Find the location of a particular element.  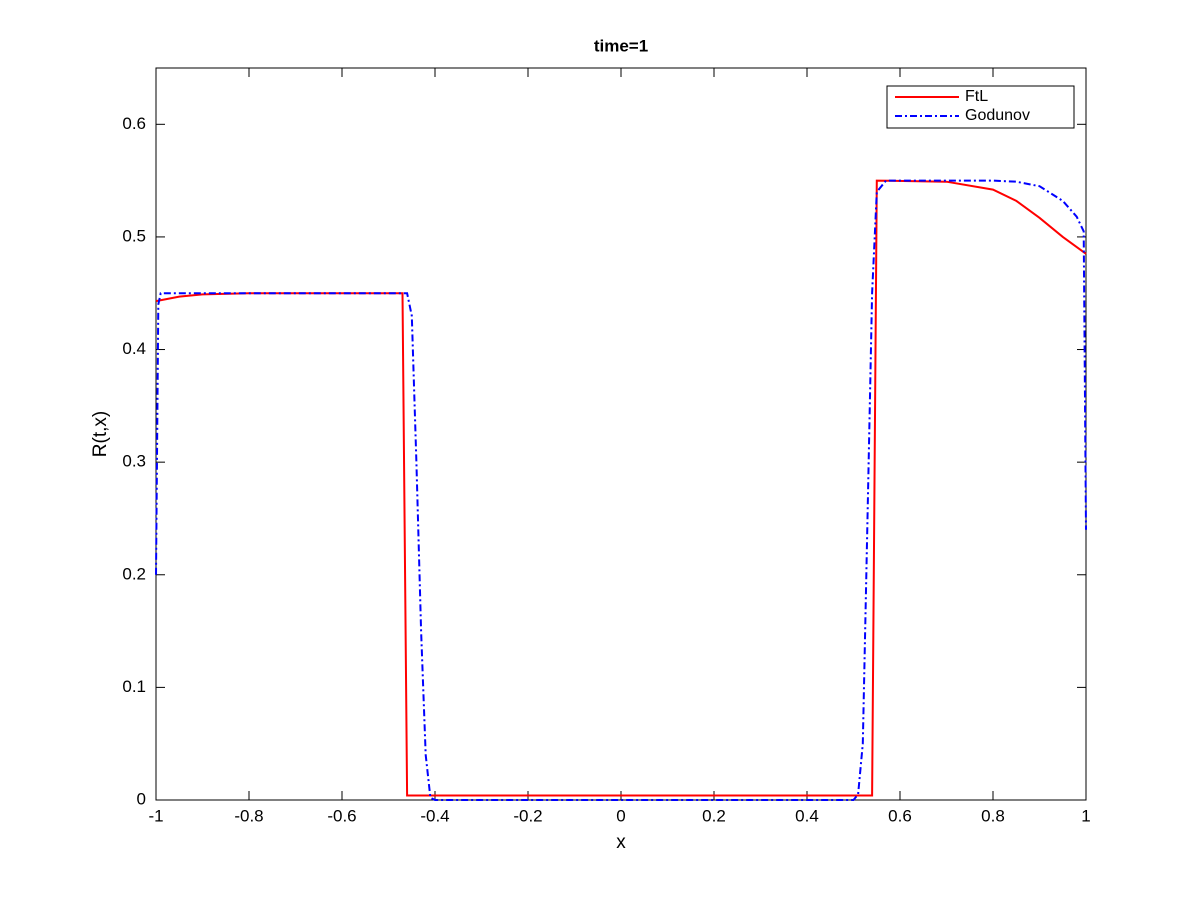

legend-box is located at coordinates (980, 107).